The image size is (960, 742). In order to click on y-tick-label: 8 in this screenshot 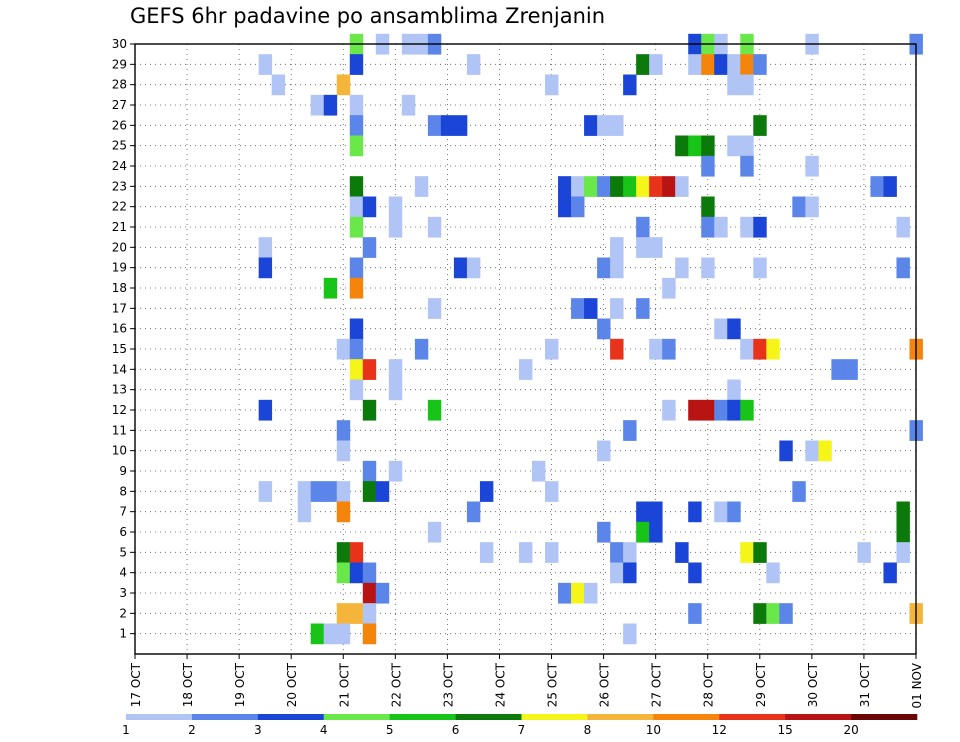, I will do `click(123, 491)`.